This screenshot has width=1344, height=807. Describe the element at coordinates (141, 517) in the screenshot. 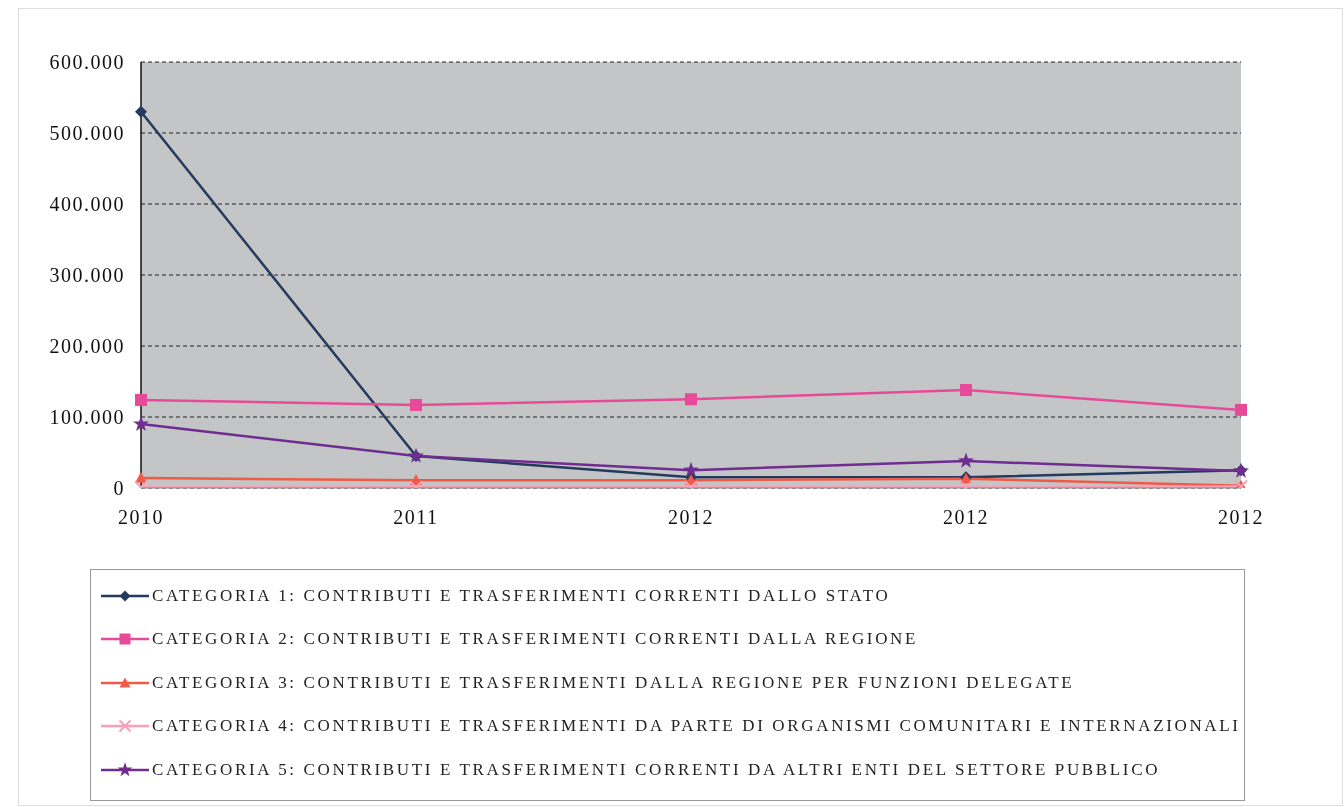

I see `x-tick-label: 2010` at that location.